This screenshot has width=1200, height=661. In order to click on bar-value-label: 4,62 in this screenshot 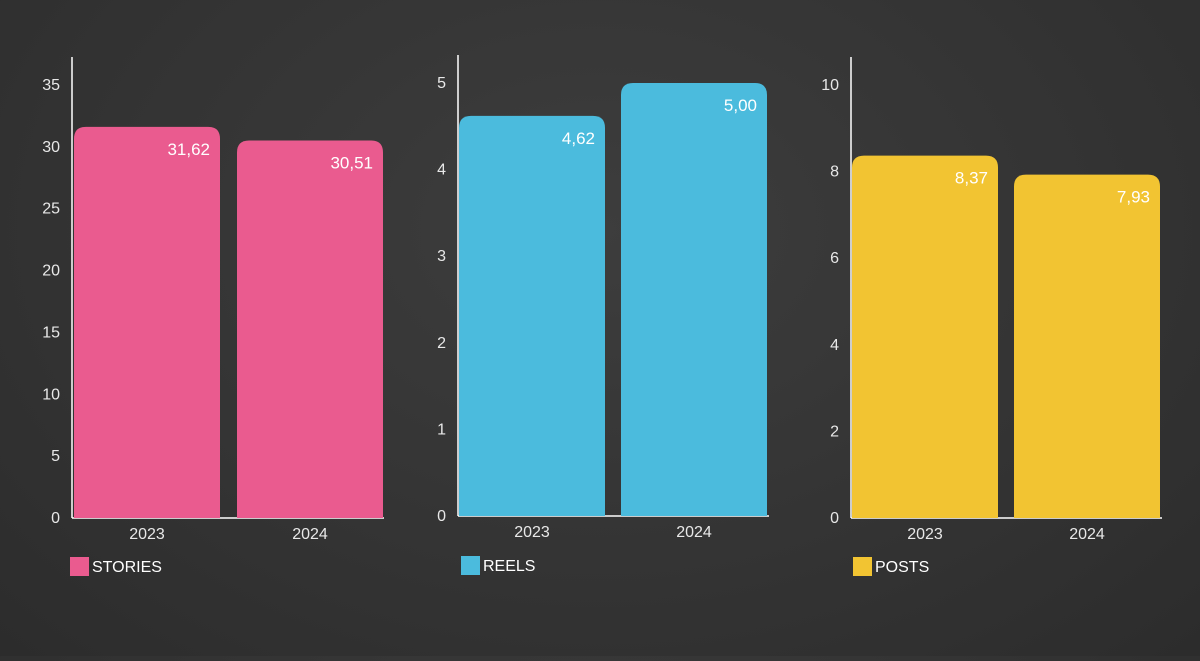, I will do `click(578, 138)`.